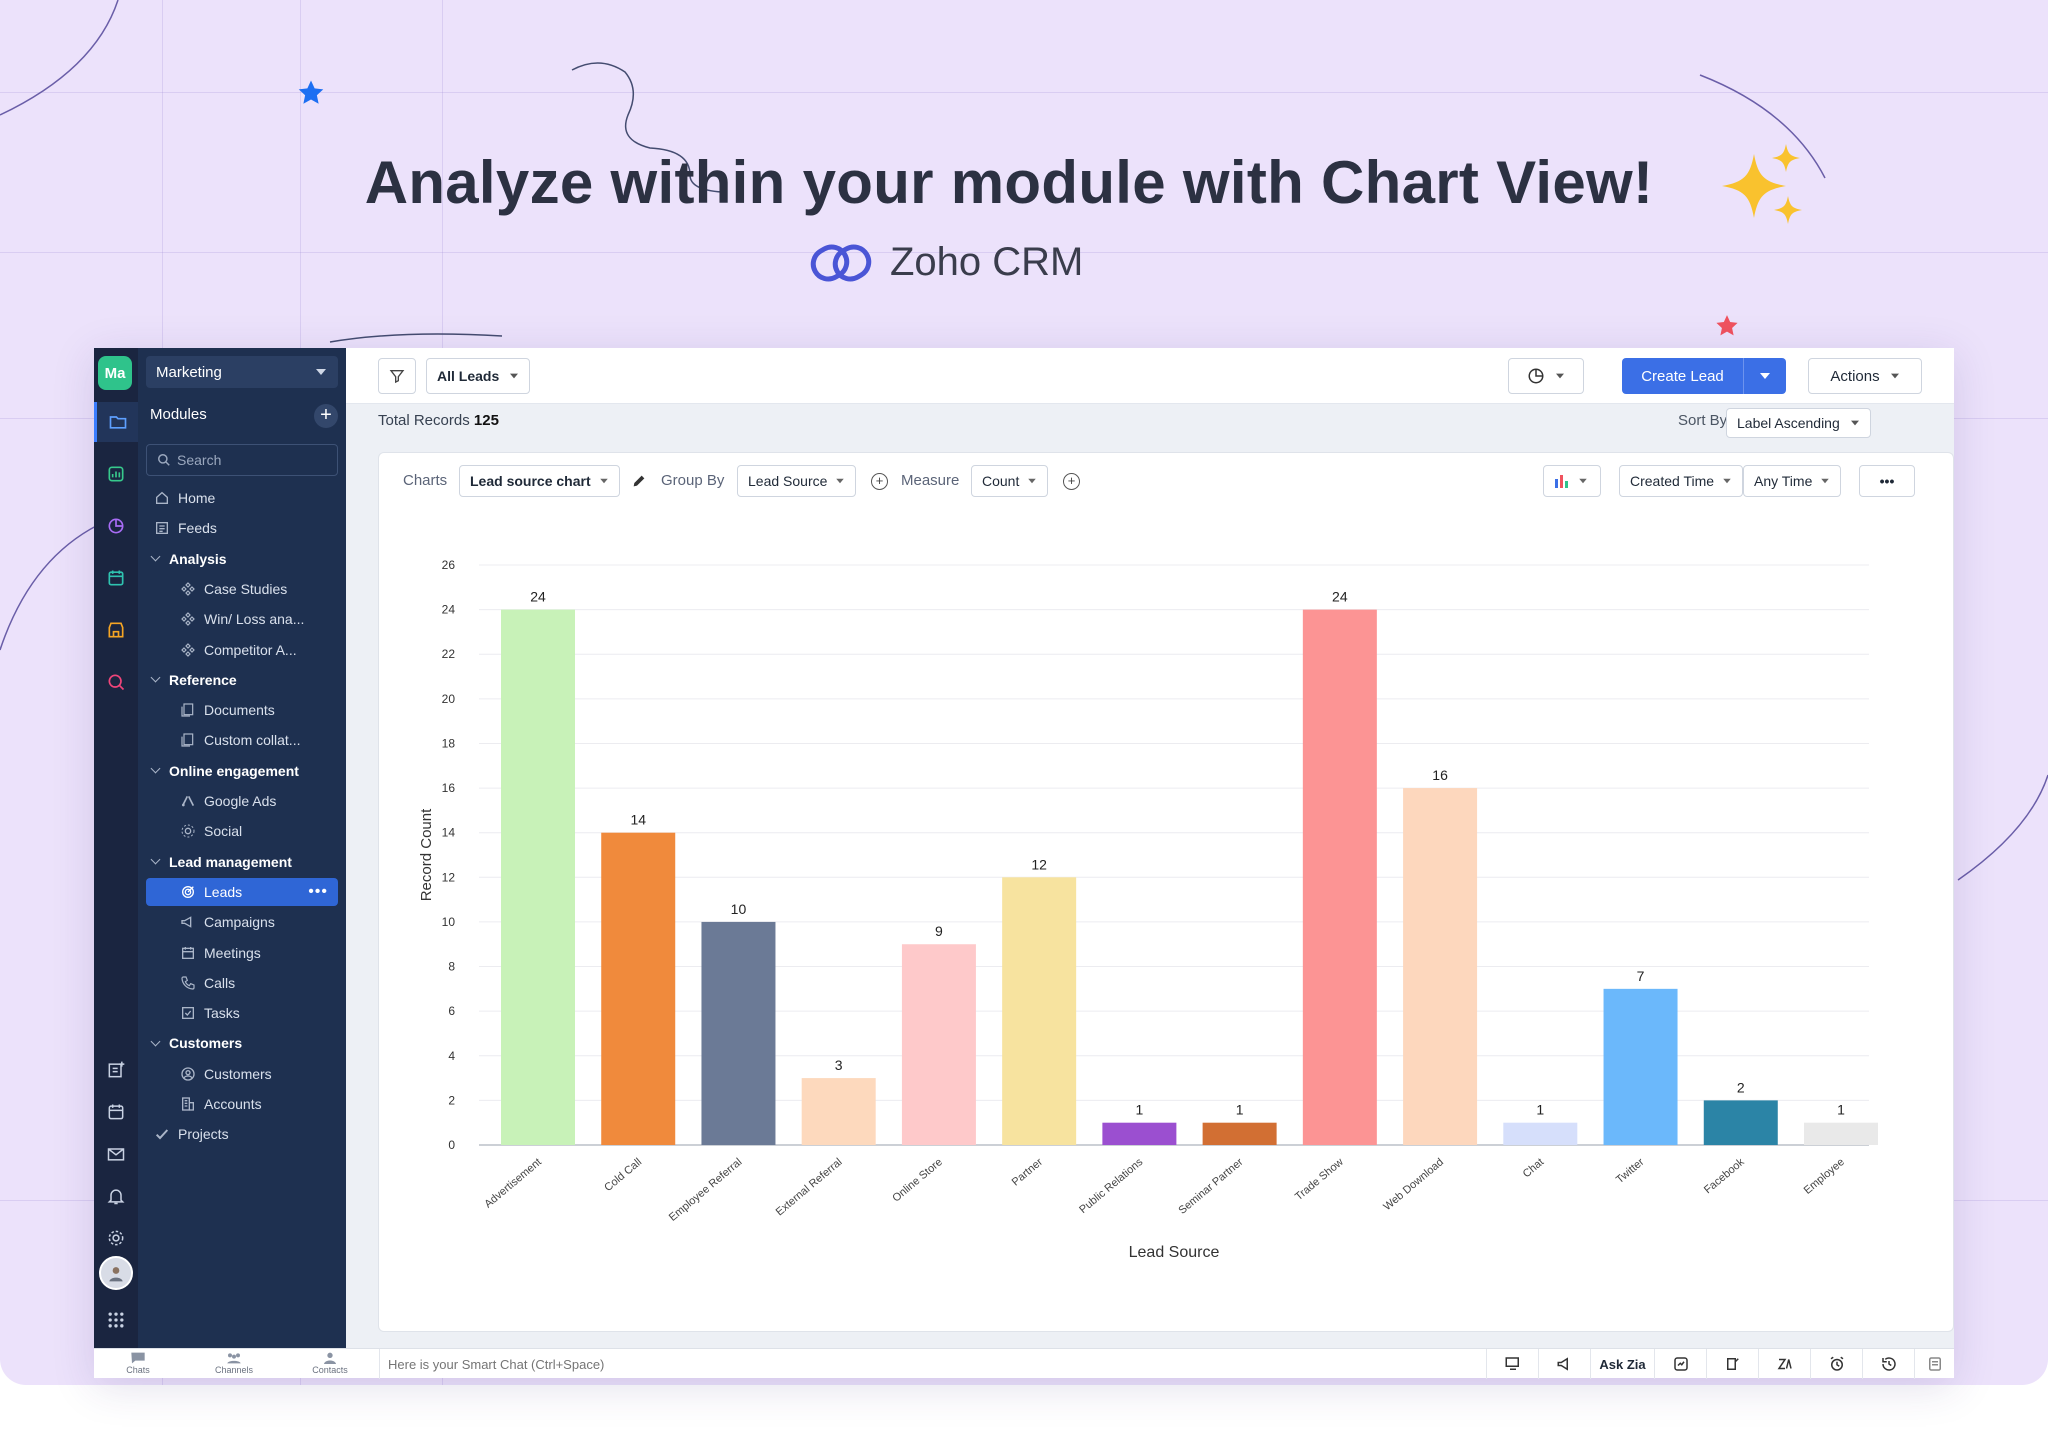  Describe the element at coordinates (242, 372) in the screenshot. I see `workspace-select: Marketing` at that location.